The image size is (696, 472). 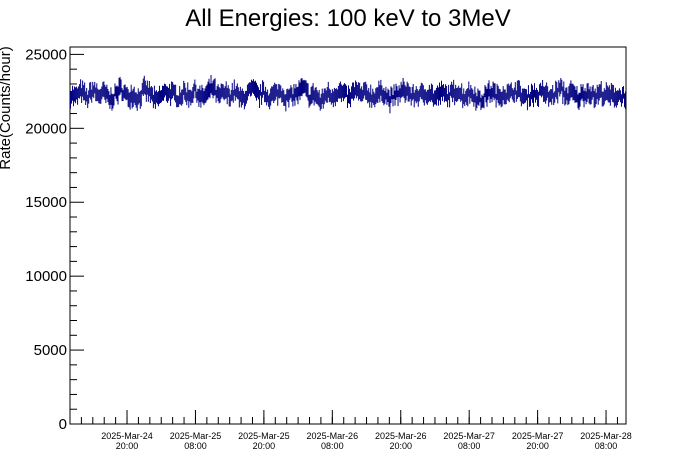 What do you see at coordinates (46, 54) in the screenshot?
I see `y-tick-label: 25000` at bounding box center [46, 54].